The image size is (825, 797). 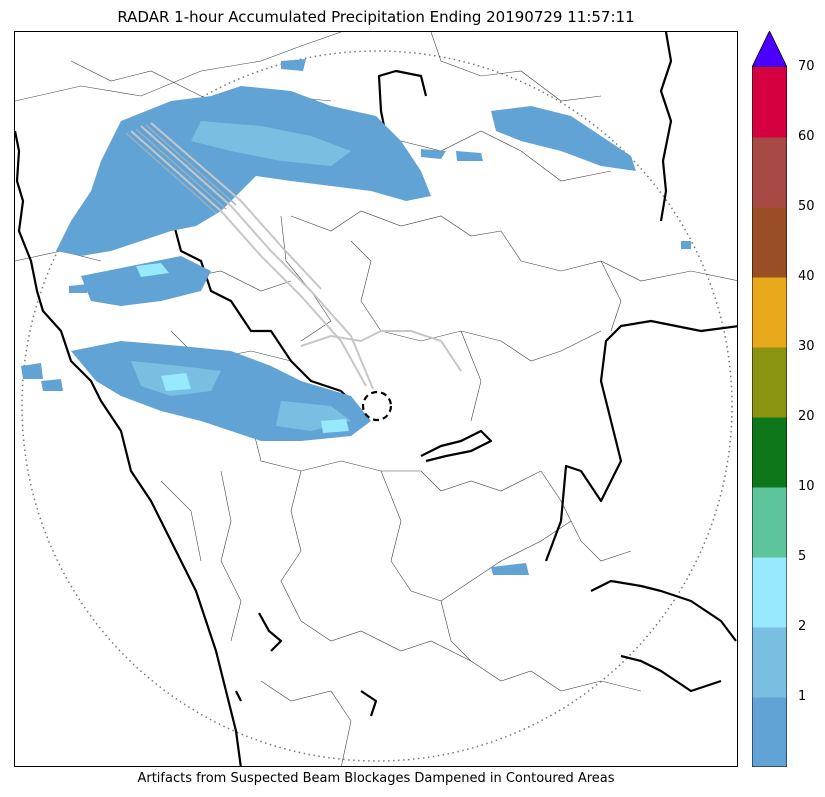 I want to click on colorbar-tick-label: 30, so click(x=806, y=346).